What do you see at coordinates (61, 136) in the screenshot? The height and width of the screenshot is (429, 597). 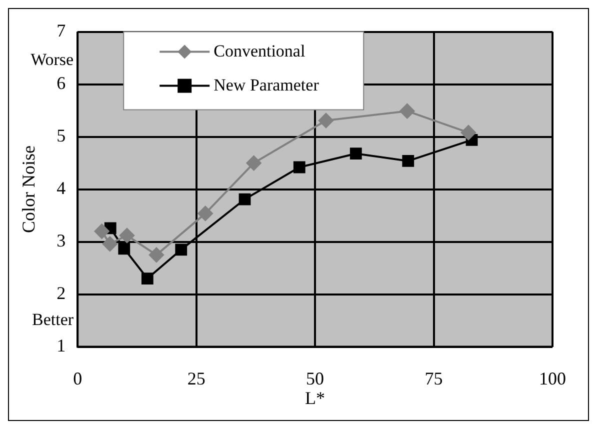 I see `y-tick-label: 5` at bounding box center [61, 136].